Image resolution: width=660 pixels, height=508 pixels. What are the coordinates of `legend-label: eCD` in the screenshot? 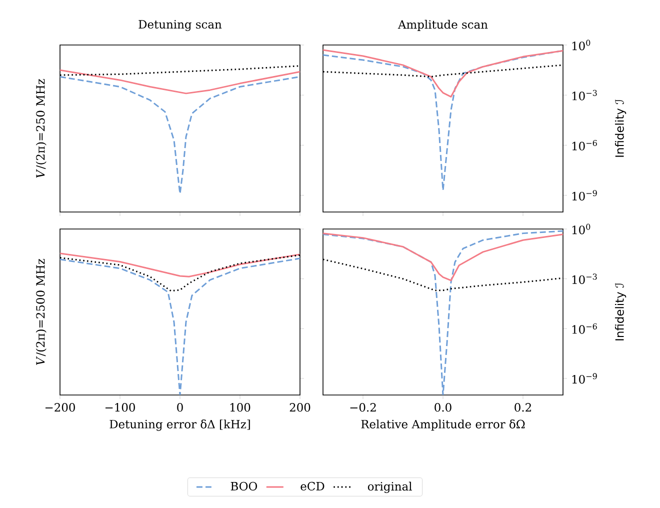 It's located at (312, 486).